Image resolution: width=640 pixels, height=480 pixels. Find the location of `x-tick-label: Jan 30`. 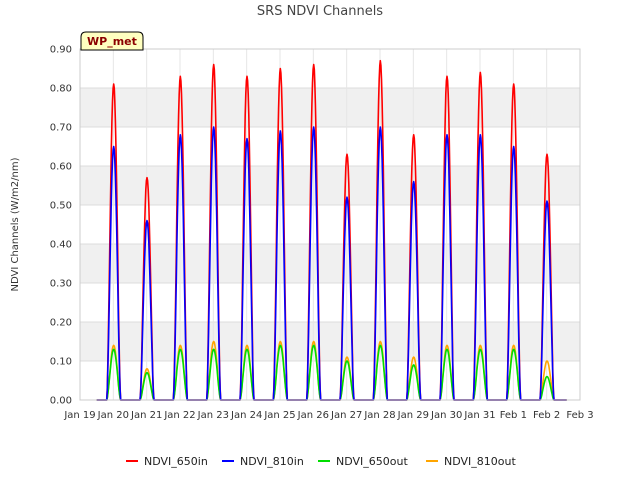

x-tick-label: Jan 30 is located at coordinates (446, 415).